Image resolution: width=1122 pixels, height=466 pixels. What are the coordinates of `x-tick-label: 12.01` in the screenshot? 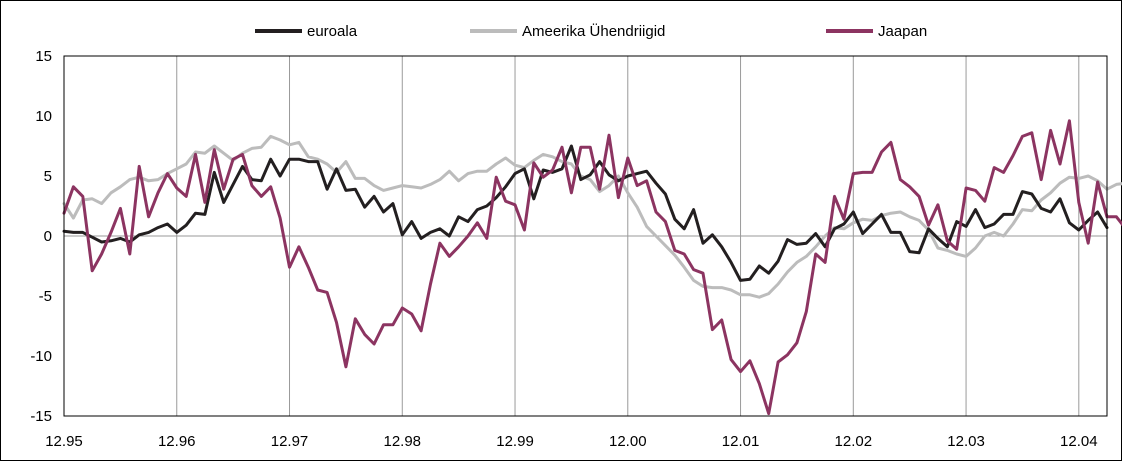 It's located at (741, 441).